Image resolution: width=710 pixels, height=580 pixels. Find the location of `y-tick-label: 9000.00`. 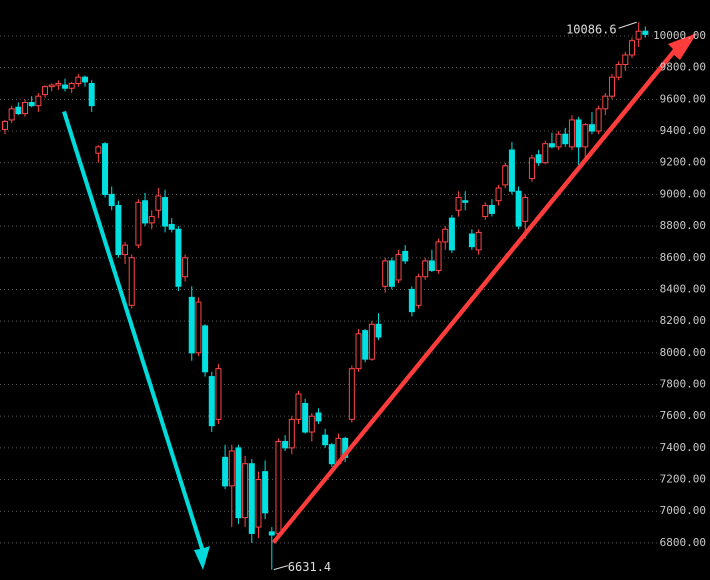

y-tick-label: 9000.00 is located at coordinates (683, 193).